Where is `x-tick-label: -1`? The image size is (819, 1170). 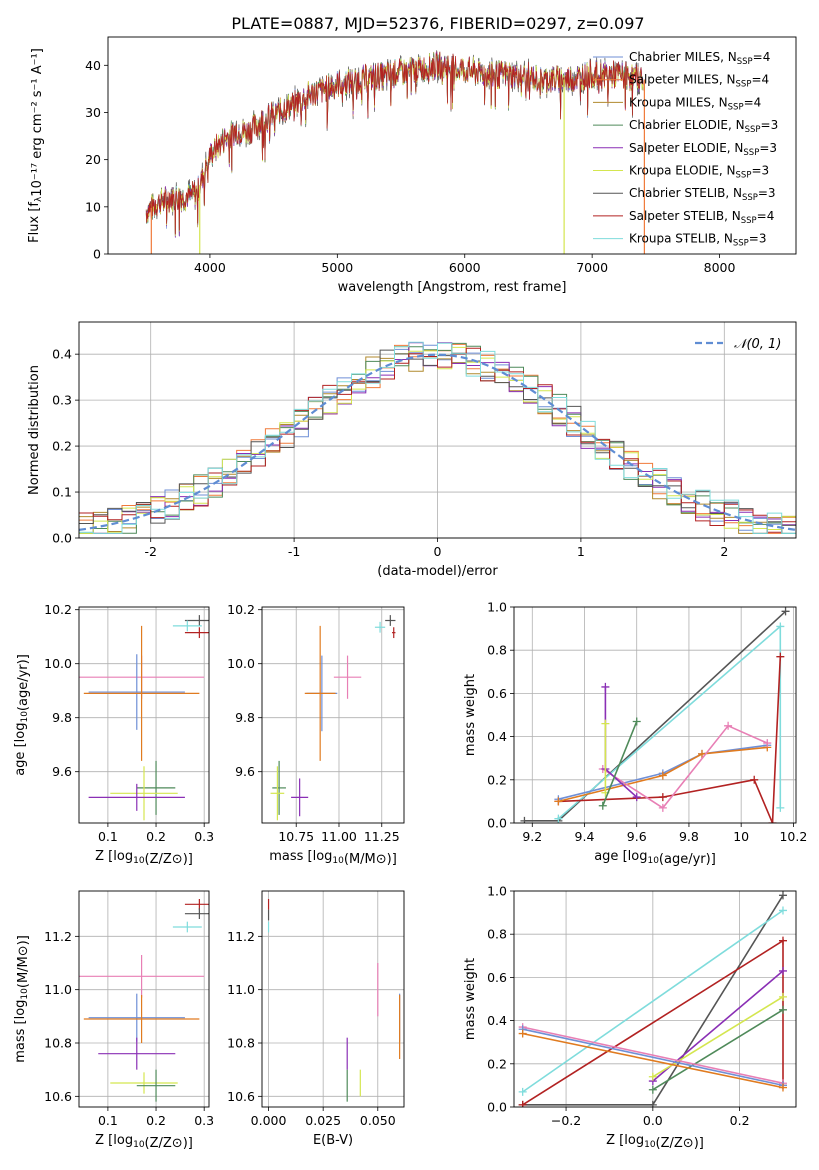 x-tick-label: -1 is located at coordinates (294, 551).